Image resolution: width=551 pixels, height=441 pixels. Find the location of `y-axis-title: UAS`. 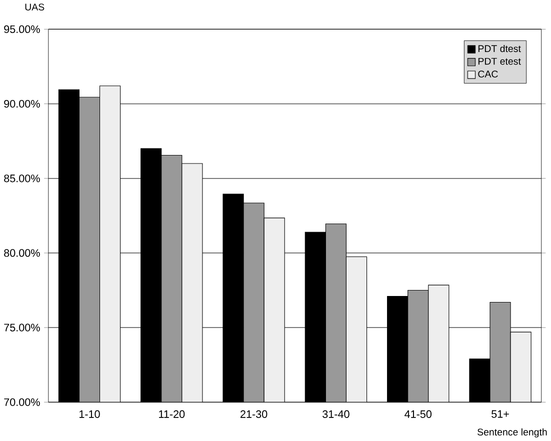

y-axis-title: UAS is located at coordinates (34, 7).